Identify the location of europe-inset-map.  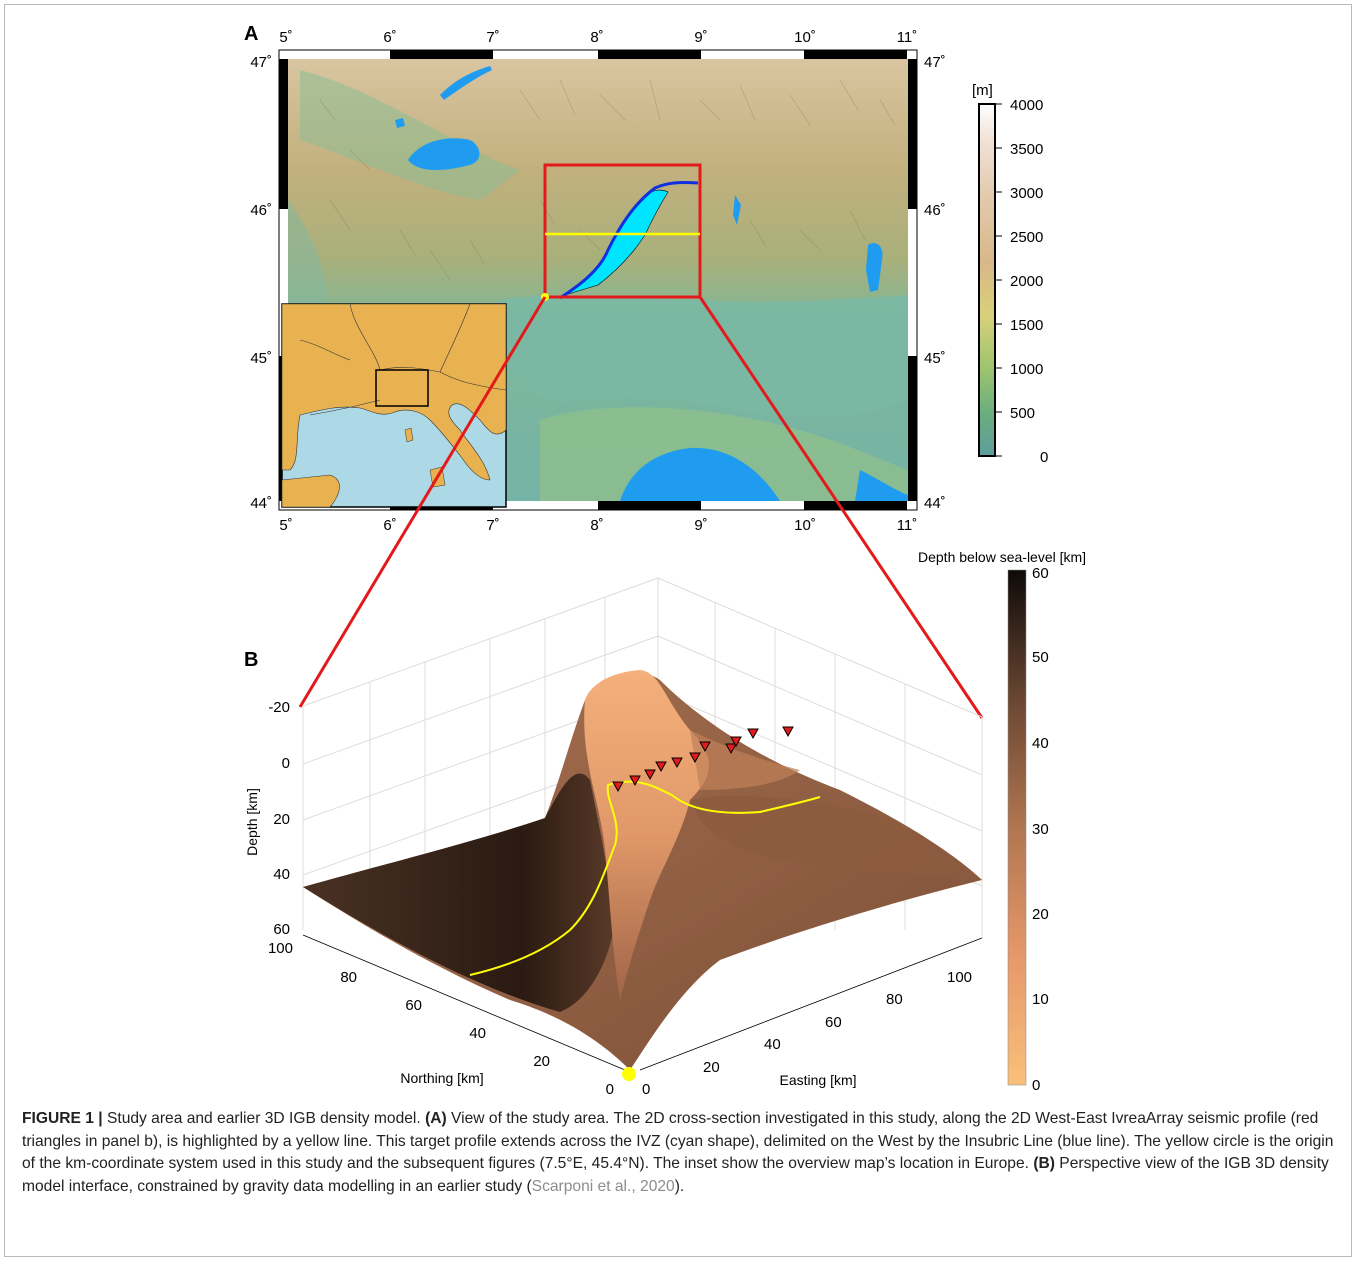
(394, 405).